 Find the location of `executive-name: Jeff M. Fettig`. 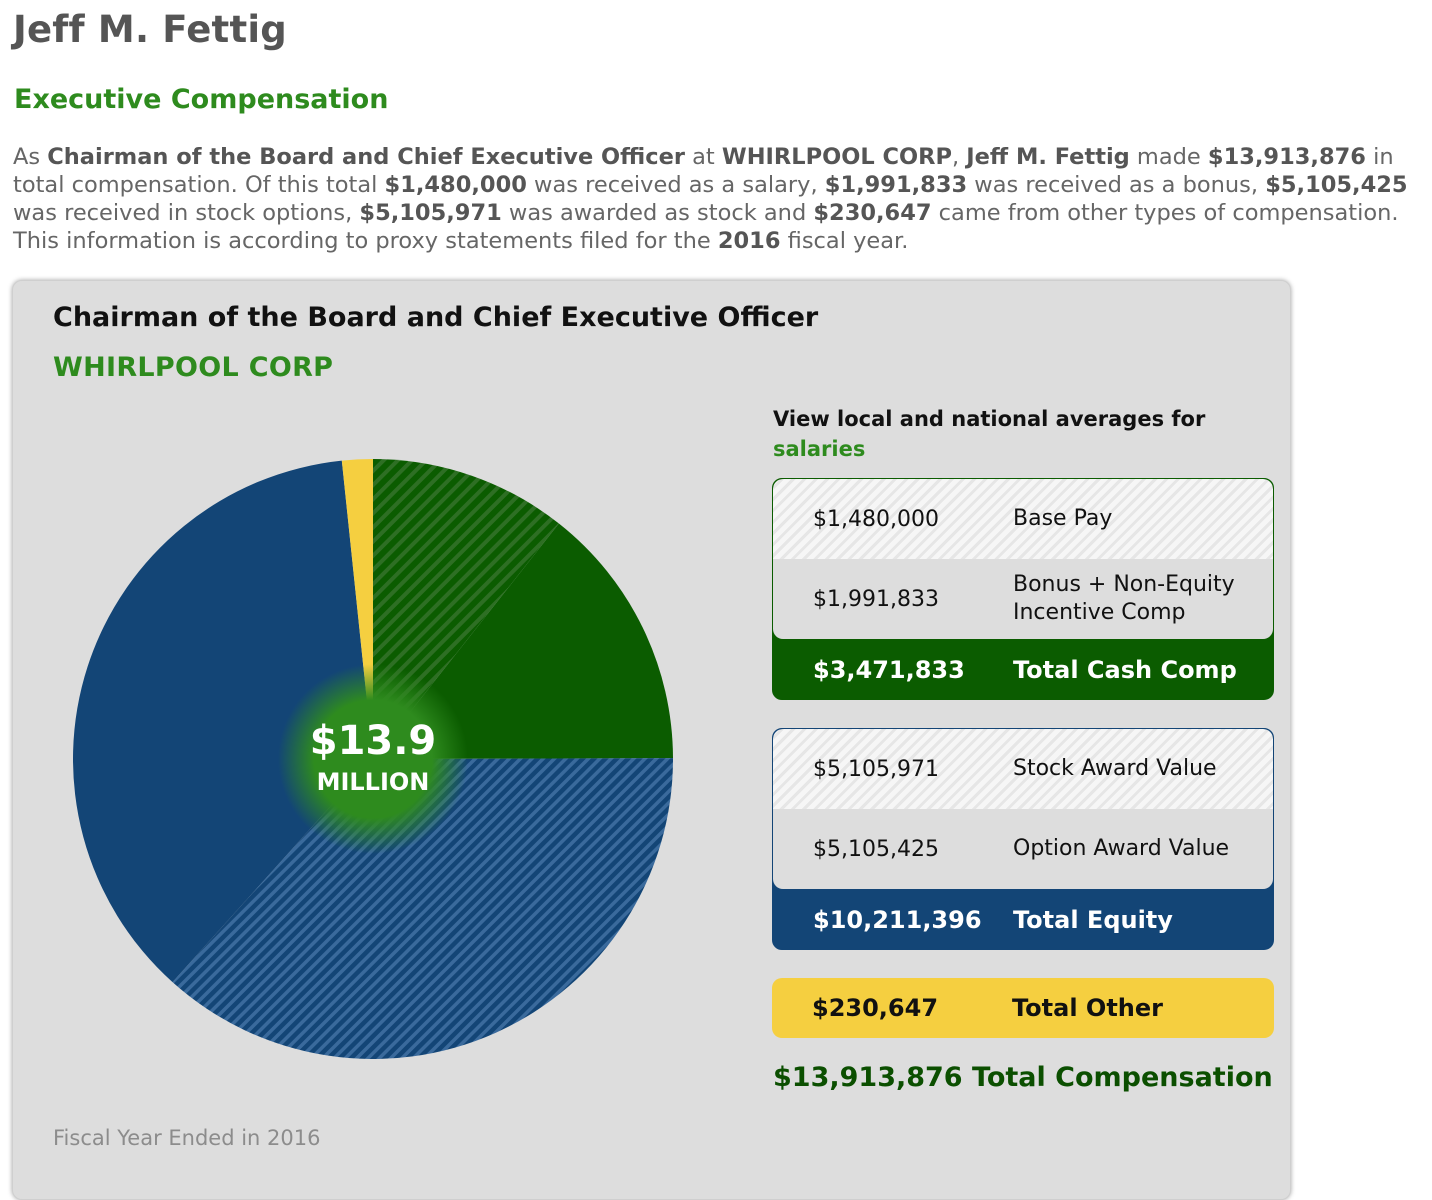

executive-name: Jeff M. Fettig is located at coordinates (150, 29).